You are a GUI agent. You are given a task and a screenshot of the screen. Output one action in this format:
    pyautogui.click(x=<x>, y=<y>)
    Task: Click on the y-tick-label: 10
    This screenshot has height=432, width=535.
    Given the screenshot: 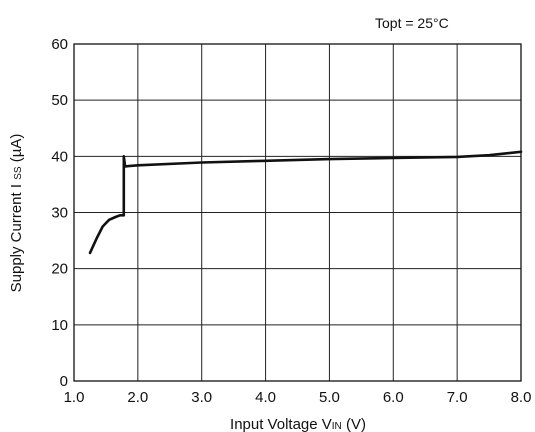 What is the action you would take?
    pyautogui.click(x=59, y=325)
    